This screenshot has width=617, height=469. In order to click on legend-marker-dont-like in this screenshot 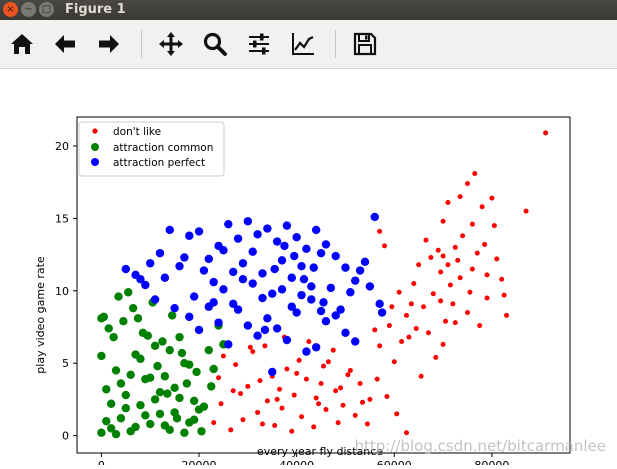, I will do `click(95, 131)`.